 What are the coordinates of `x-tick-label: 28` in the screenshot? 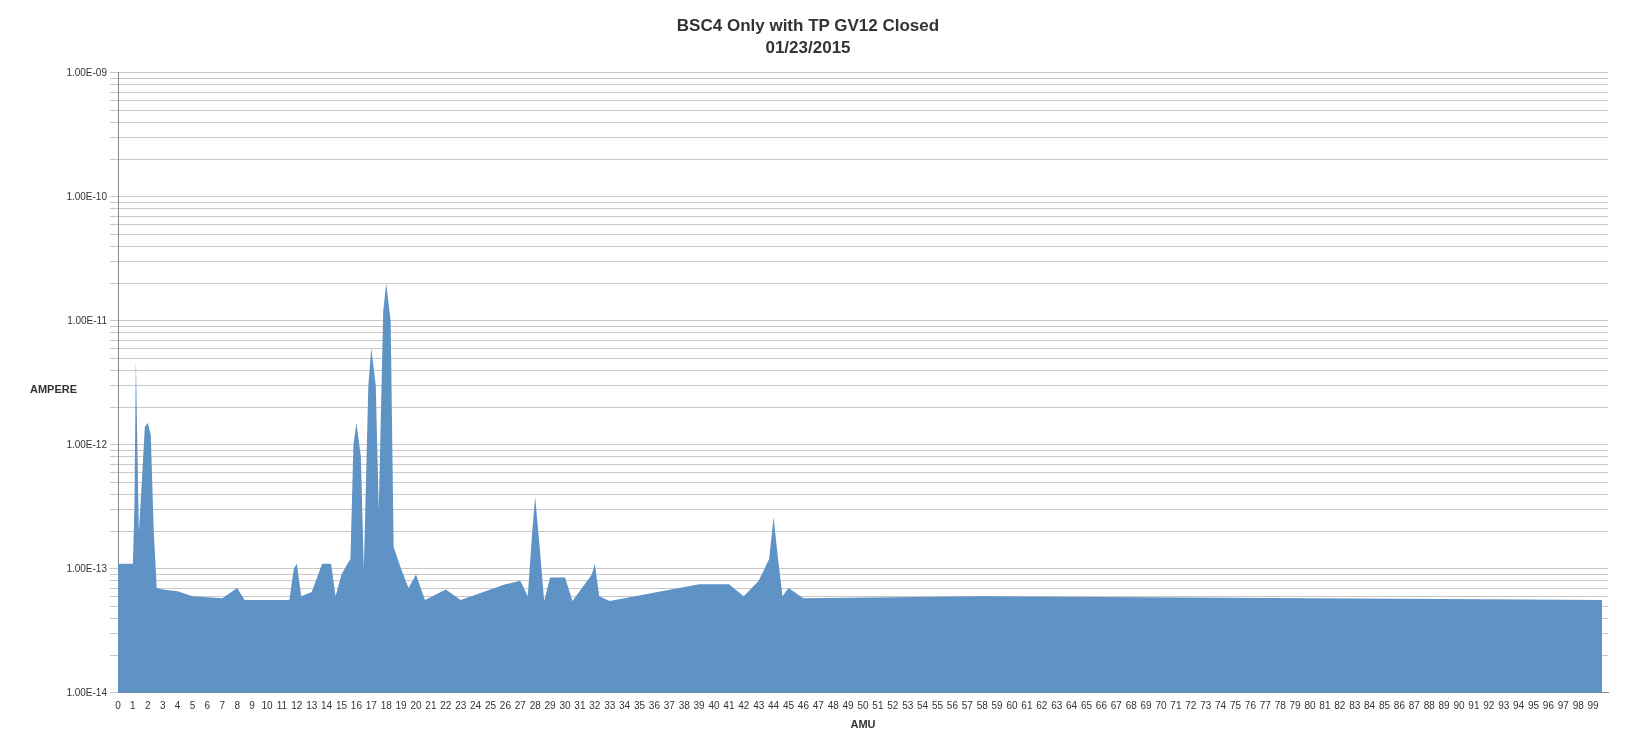 It's located at (535, 705).